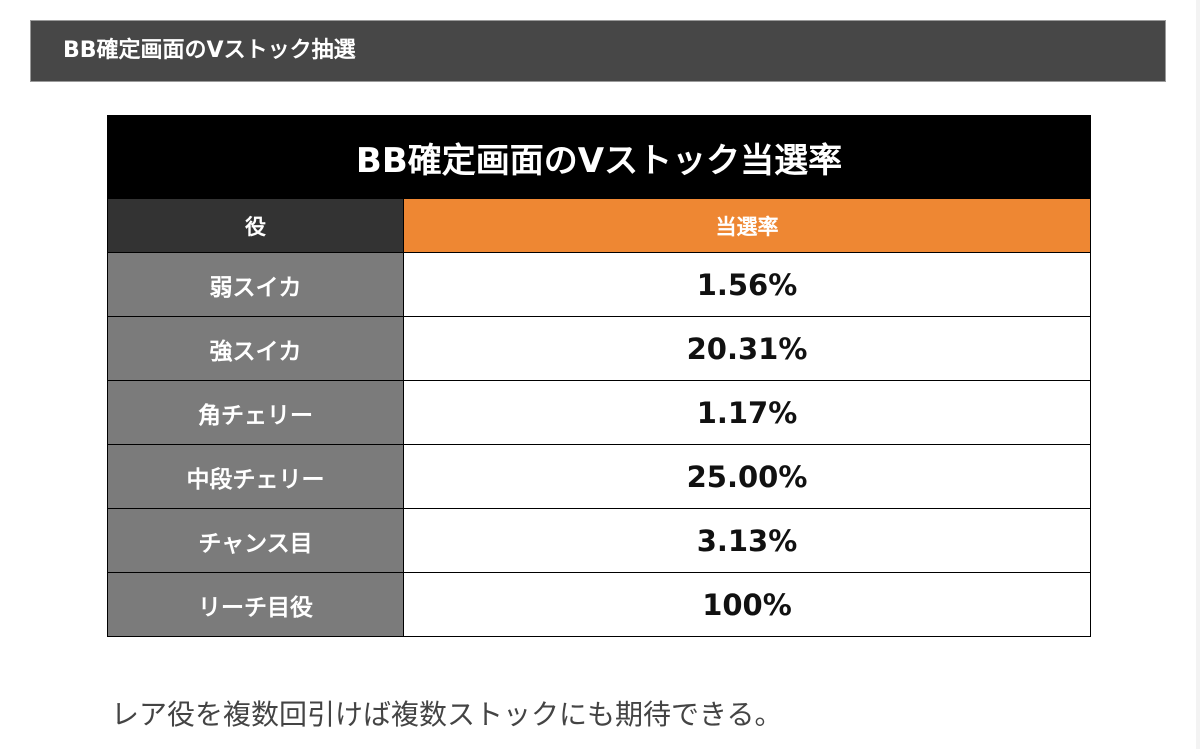 The width and height of the screenshot is (1200, 749). Describe the element at coordinates (747, 225) in the screenshot. I see `column-header-rate: 当選率` at that location.